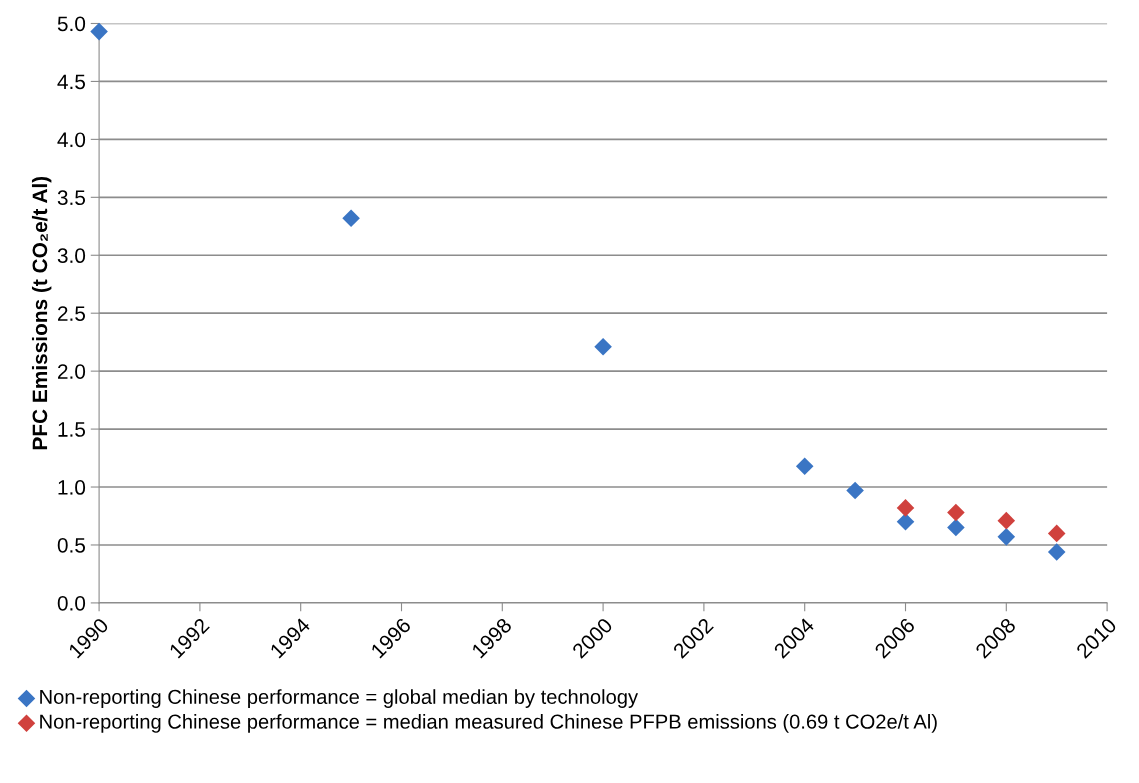 The width and height of the screenshot is (1139, 783). Describe the element at coordinates (71, 603) in the screenshot. I see `y-tick-label: 0.0` at that location.